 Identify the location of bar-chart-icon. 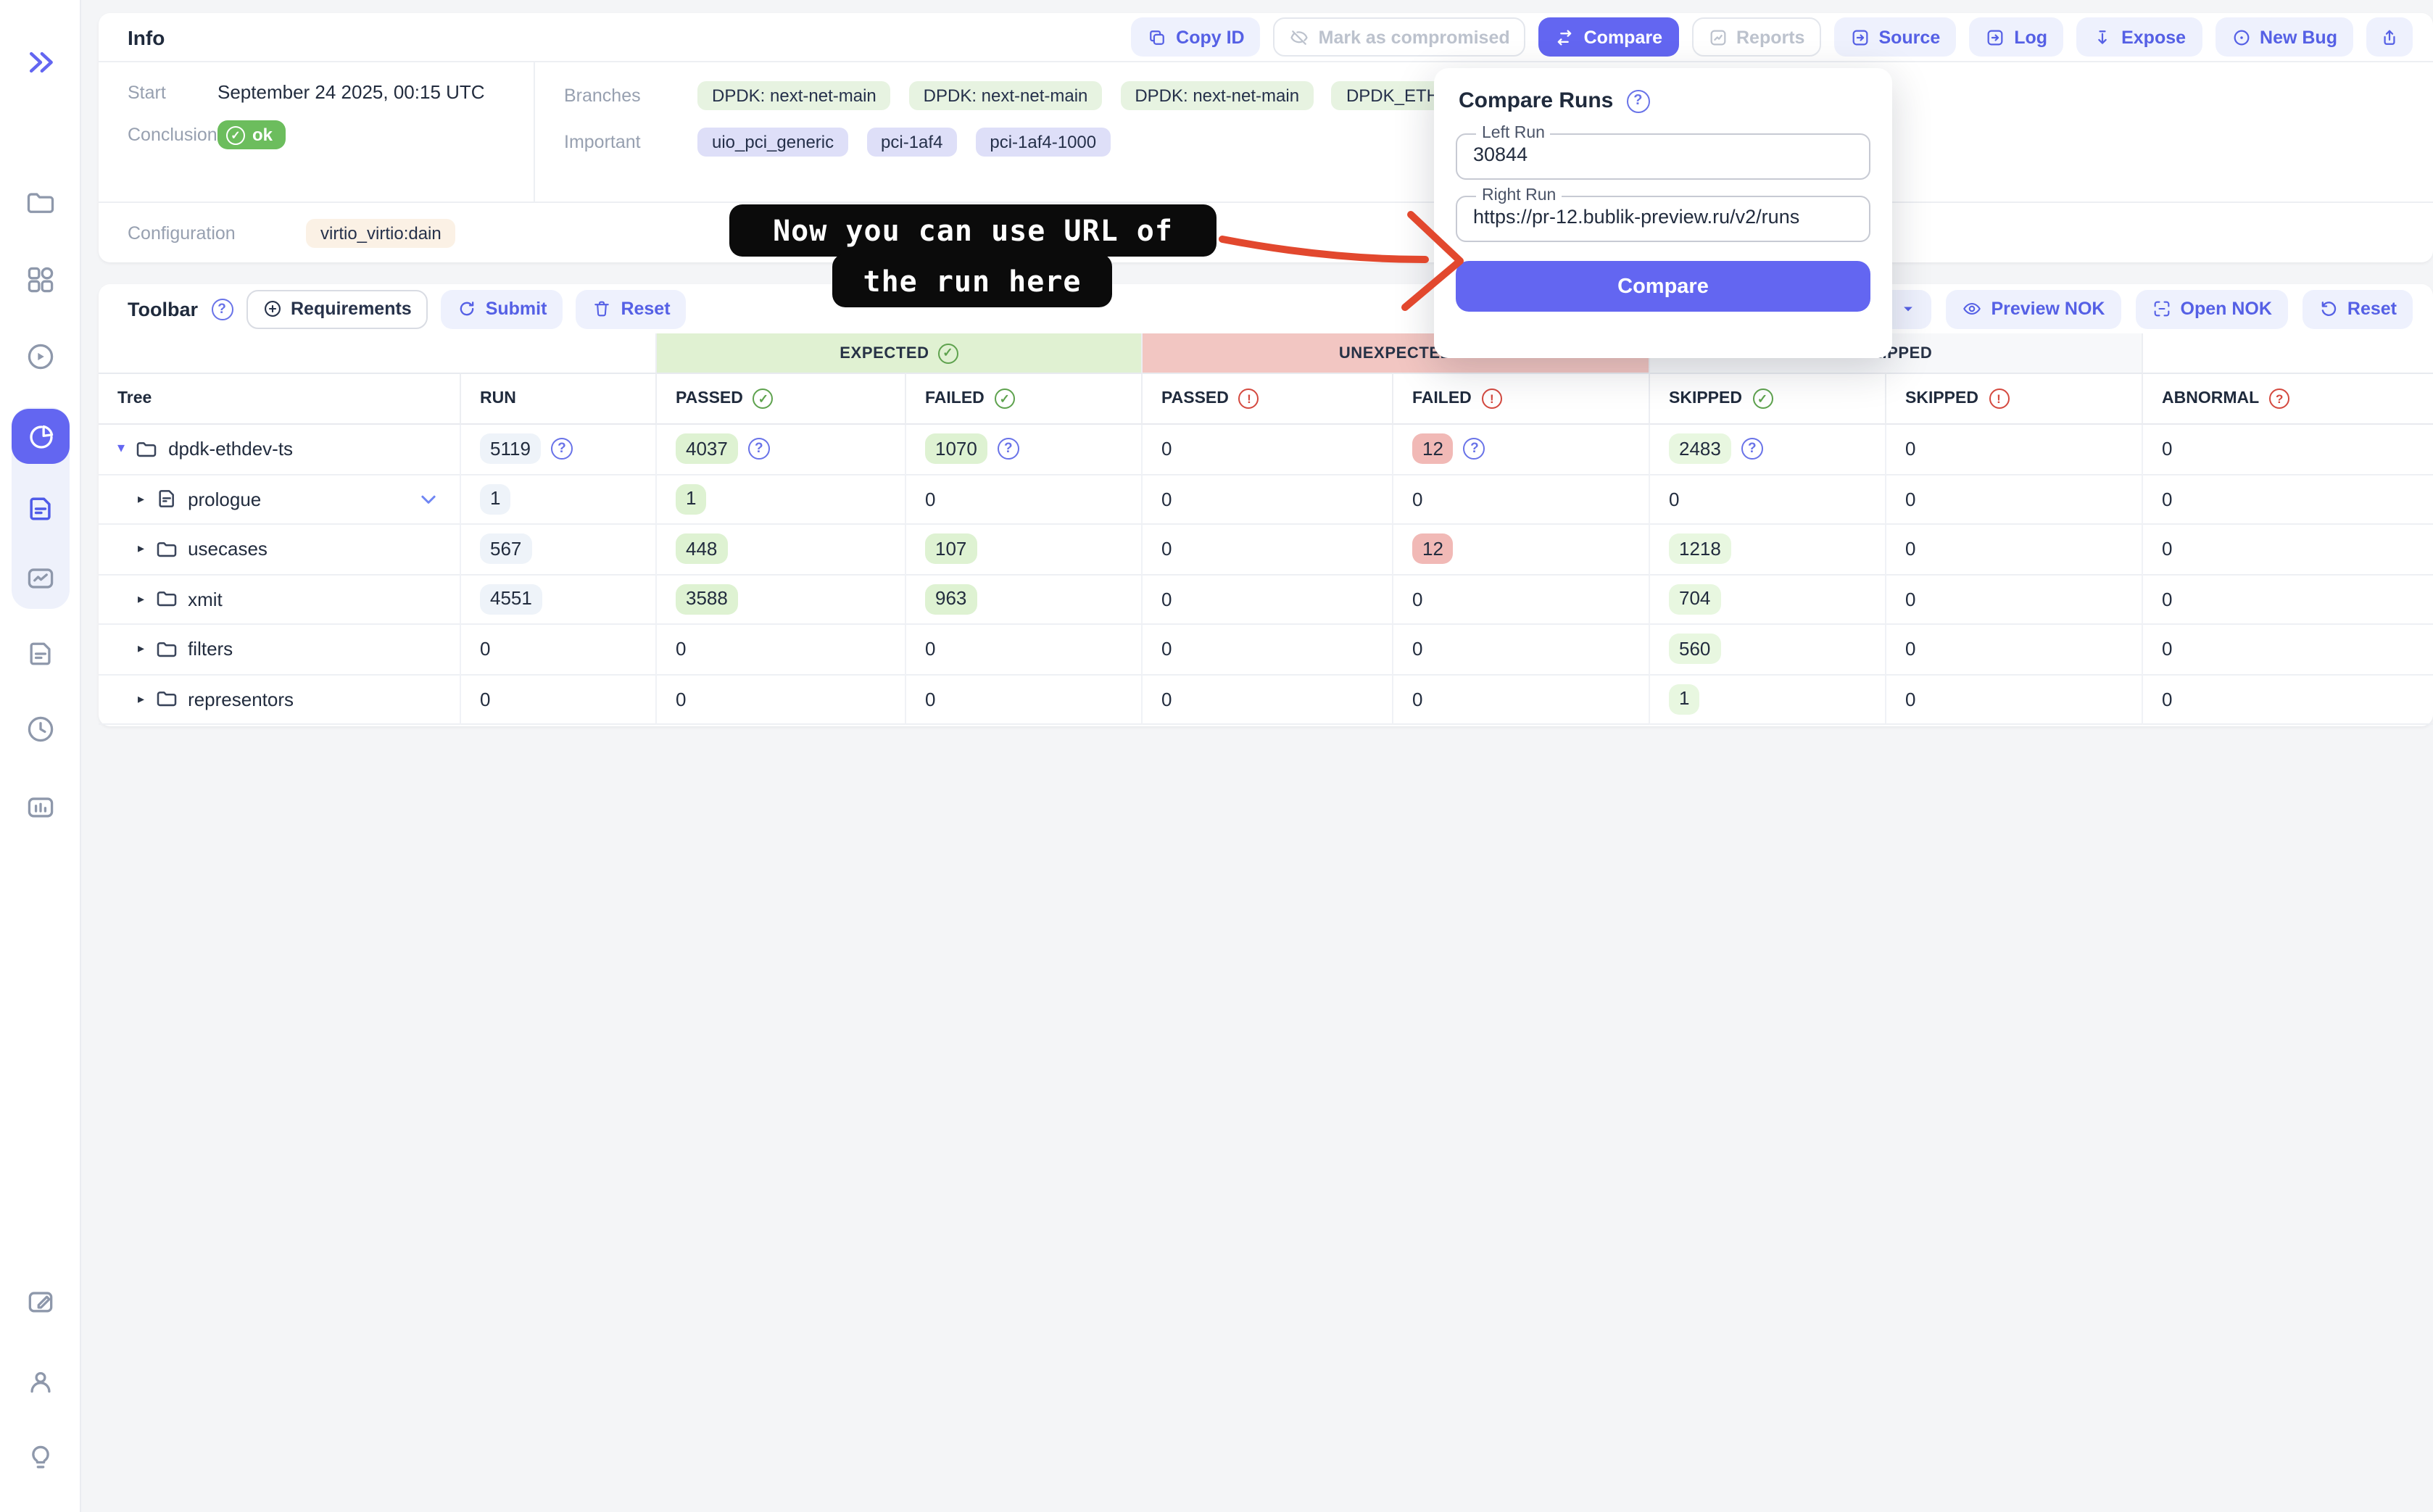
(41, 807).